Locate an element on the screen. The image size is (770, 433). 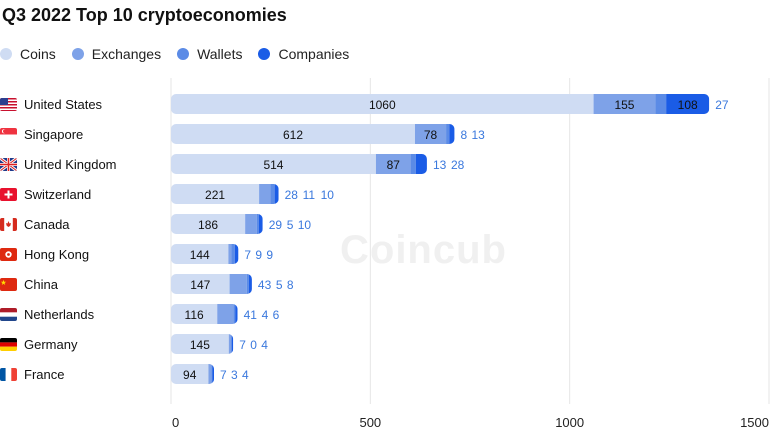
category-label-text: France is located at coordinates (44, 374).